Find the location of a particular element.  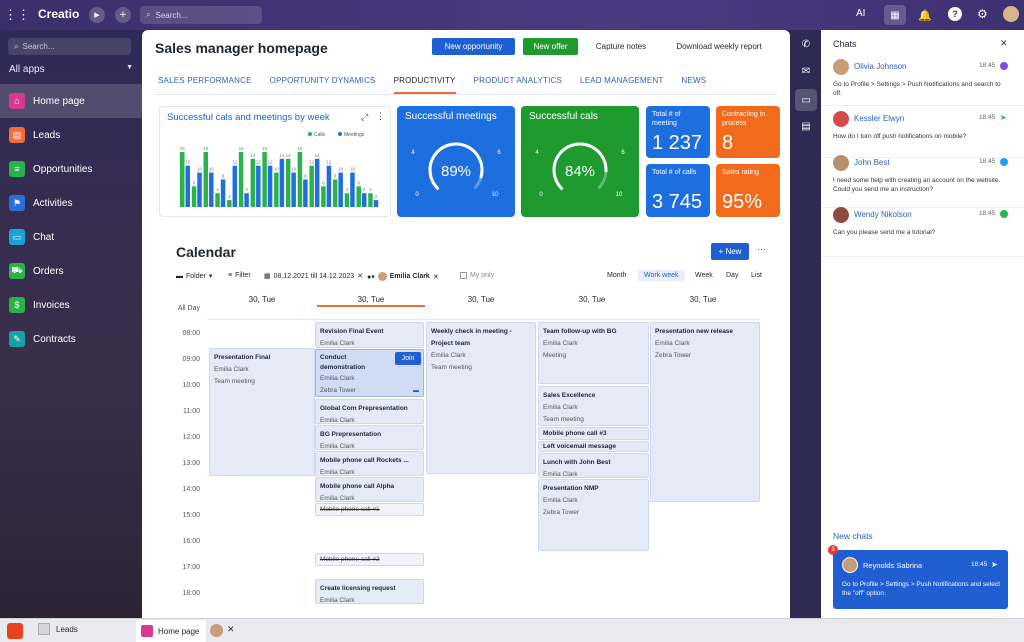

kpi-total-meeting: Total # of meeting 1 237 is located at coordinates (678, 132).